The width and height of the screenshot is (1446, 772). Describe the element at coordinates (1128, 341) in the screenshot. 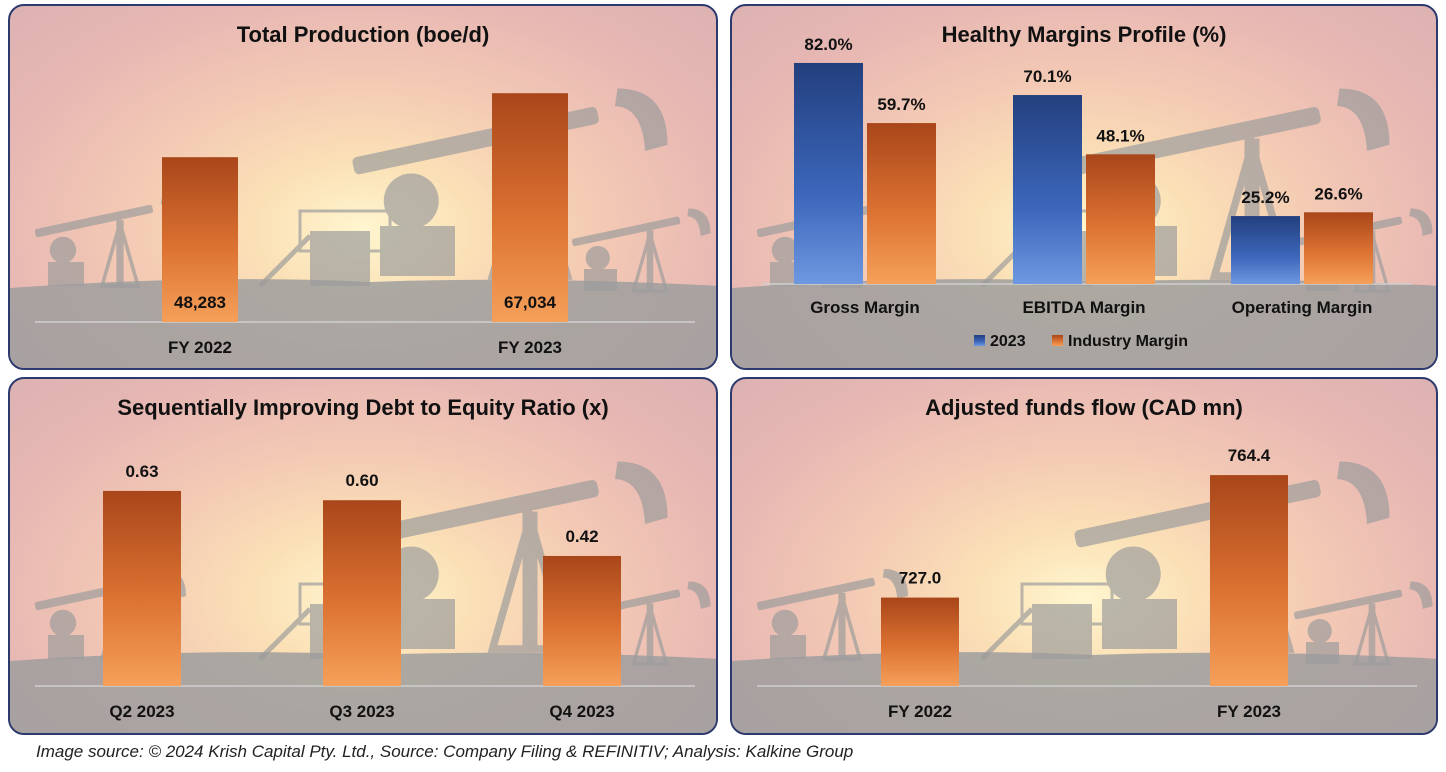

I see `legend-label: Industry Margin` at that location.